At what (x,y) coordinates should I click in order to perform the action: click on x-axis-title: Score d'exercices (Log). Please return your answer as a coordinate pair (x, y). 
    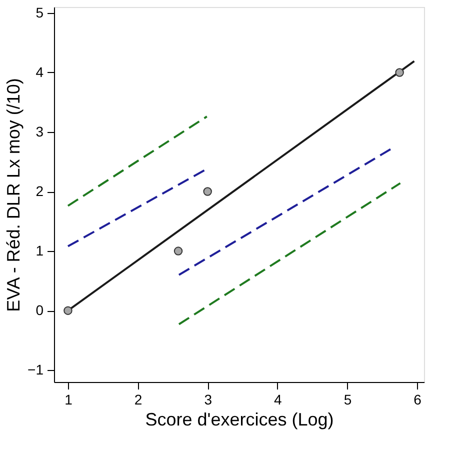
    Looking at the image, I should click on (239, 420).